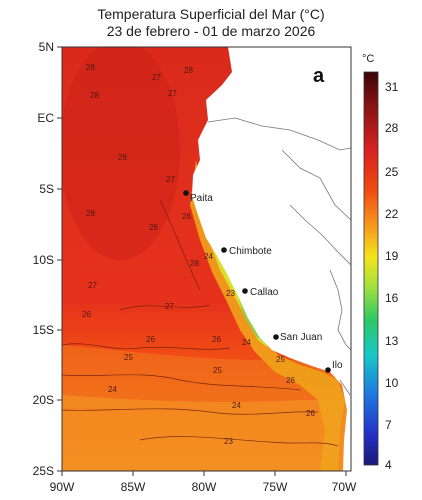  I want to click on lon-label: 90W, so click(62, 487).